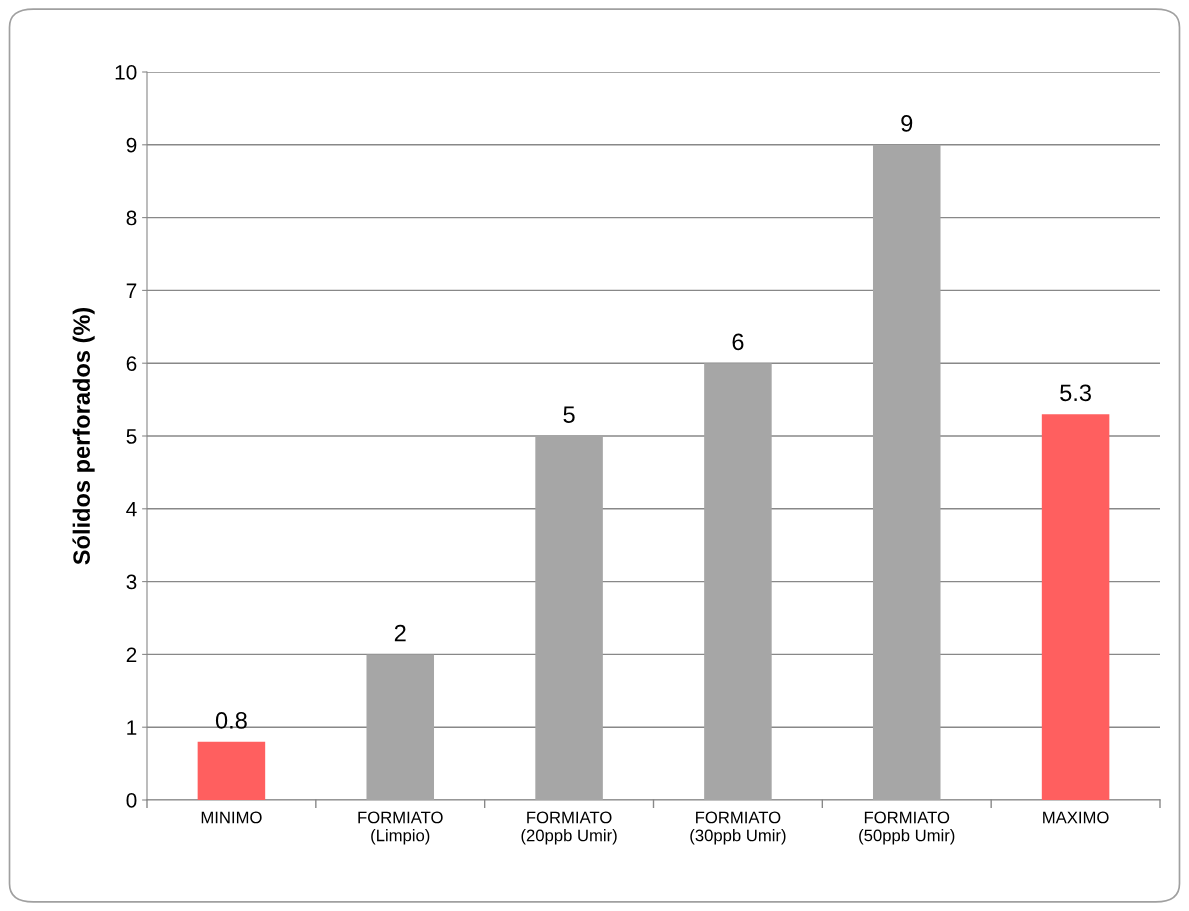  What do you see at coordinates (131, 363) in the screenshot?
I see `y-tick-label: 6` at bounding box center [131, 363].